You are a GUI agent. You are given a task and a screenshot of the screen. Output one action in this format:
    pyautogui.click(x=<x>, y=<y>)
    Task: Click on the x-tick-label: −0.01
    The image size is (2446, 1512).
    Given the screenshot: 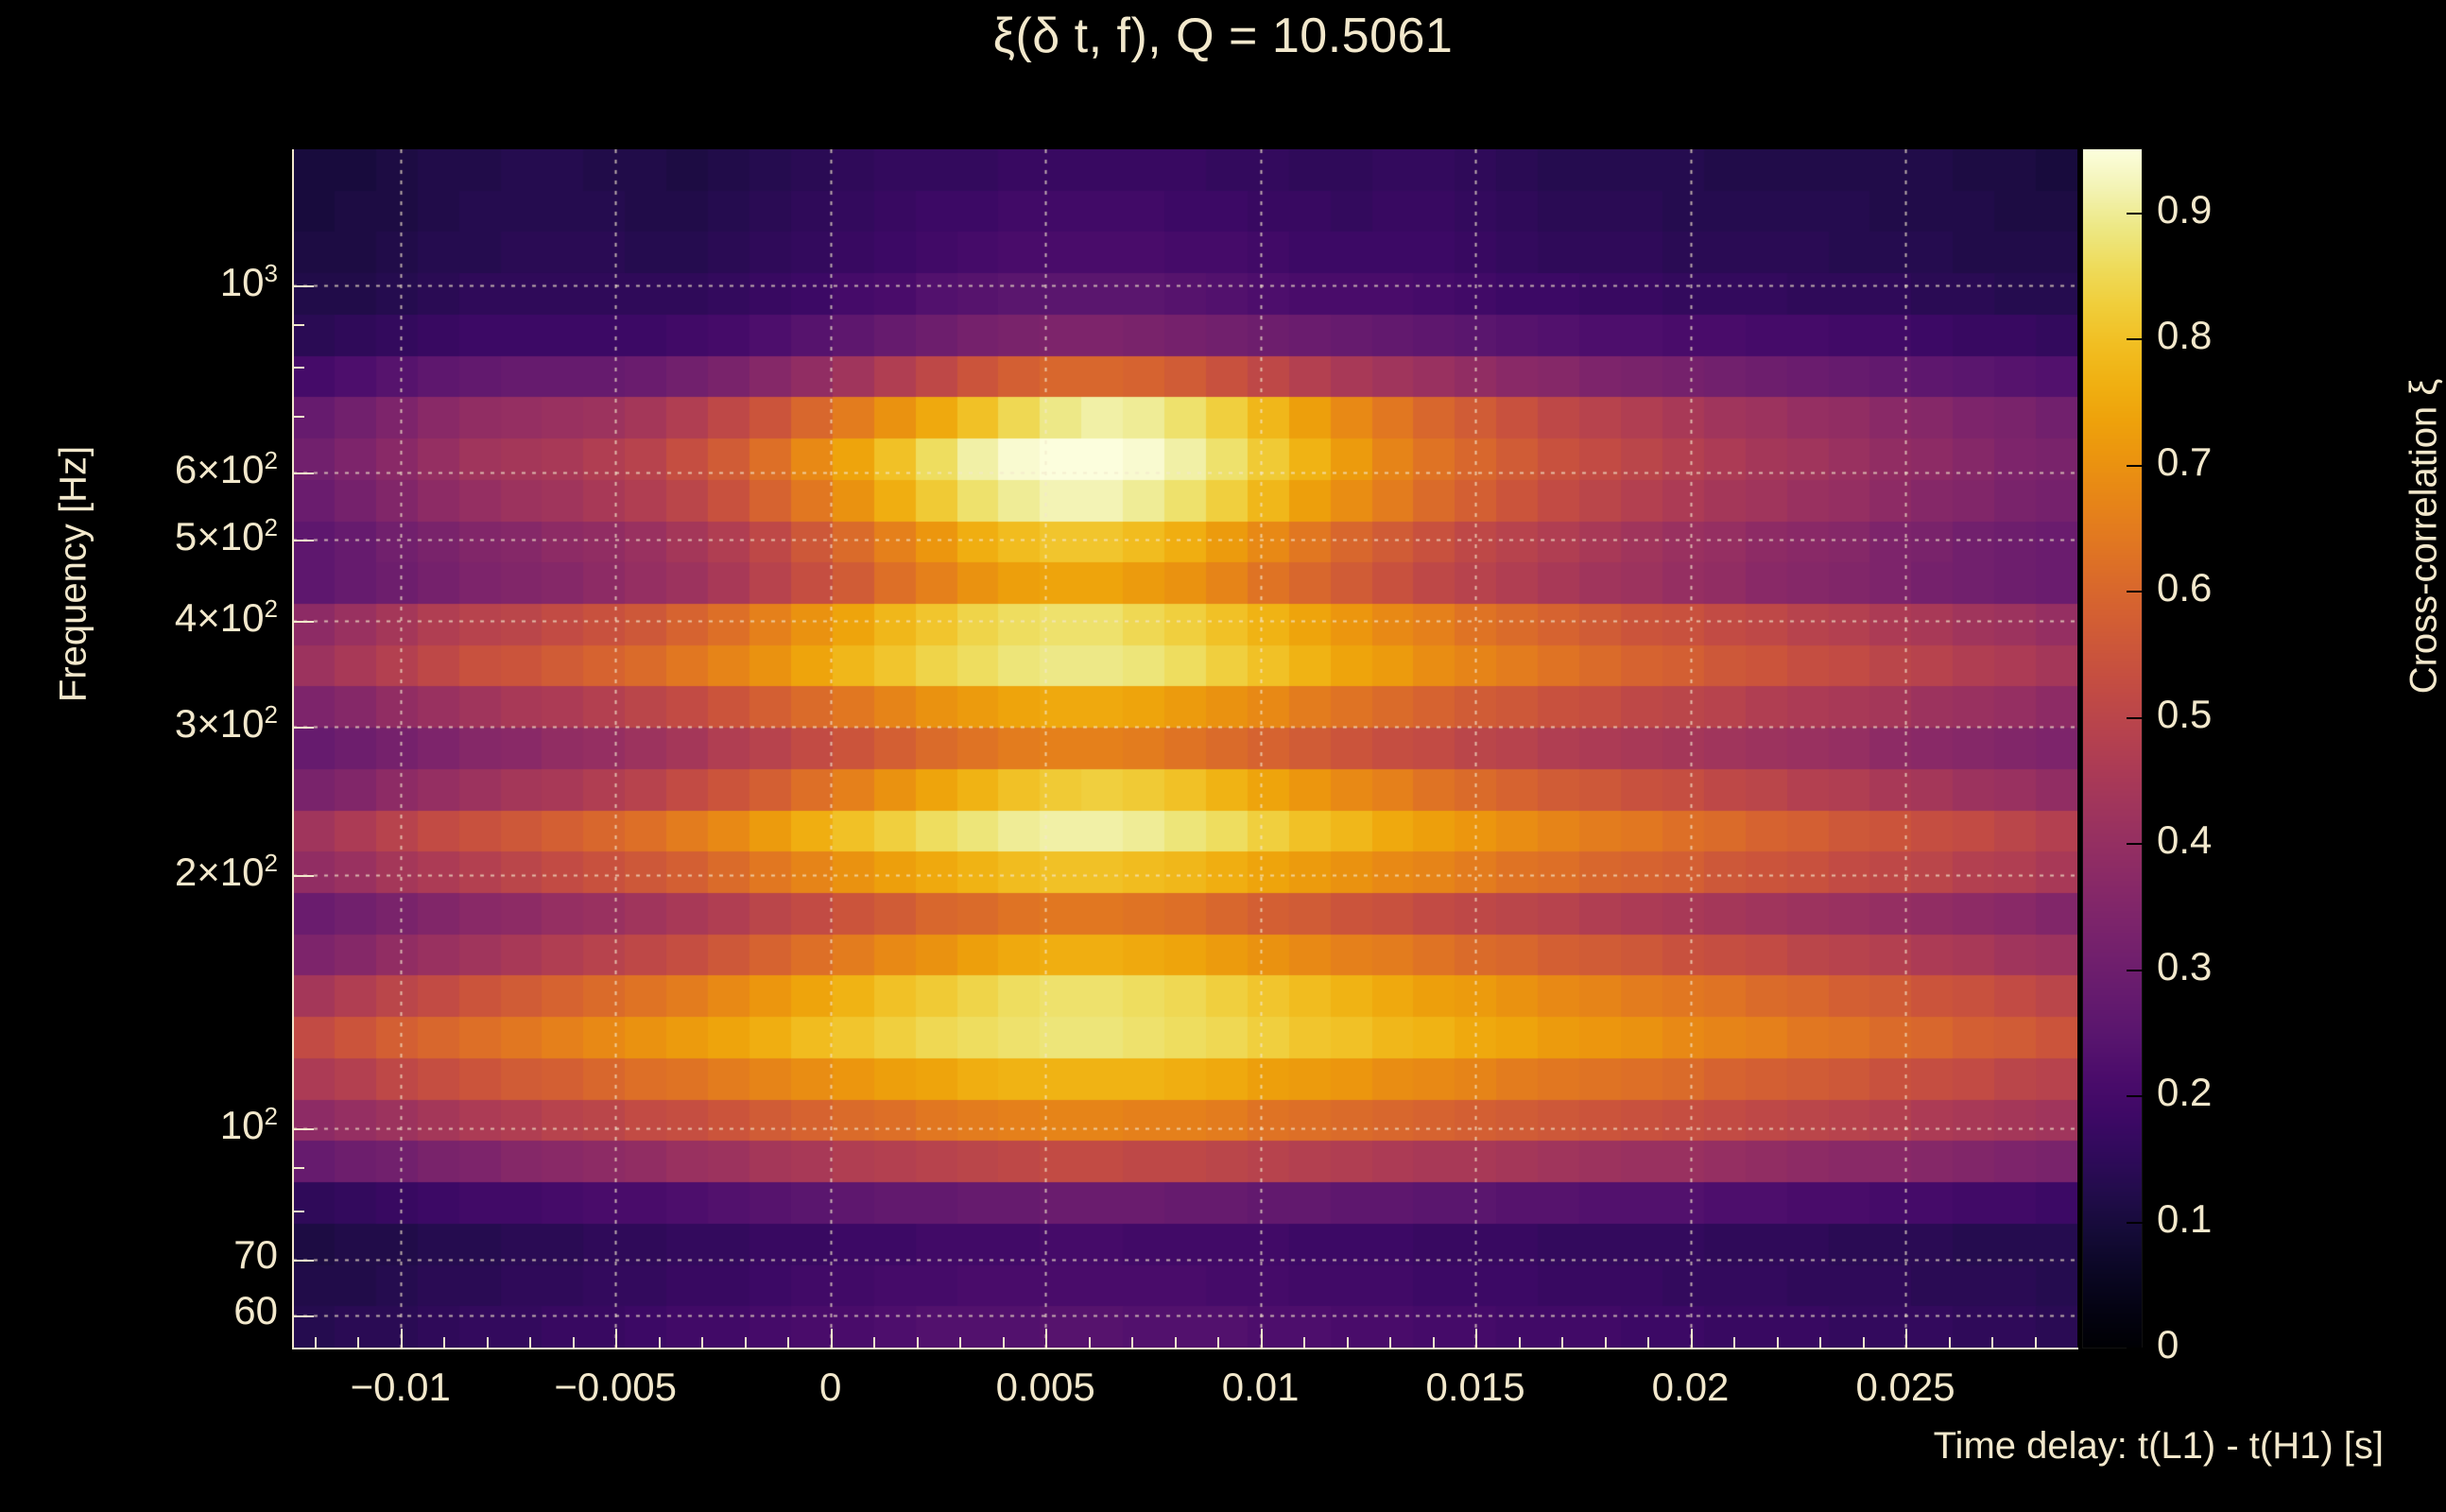 What is the action you would take?
    pyautogui.click(x=400, y=1387)
    